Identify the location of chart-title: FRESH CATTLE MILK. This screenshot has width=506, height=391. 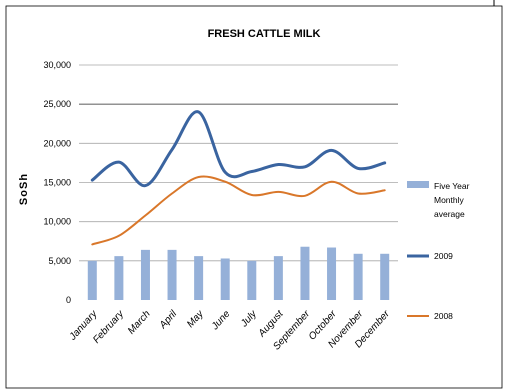
(264, 34).